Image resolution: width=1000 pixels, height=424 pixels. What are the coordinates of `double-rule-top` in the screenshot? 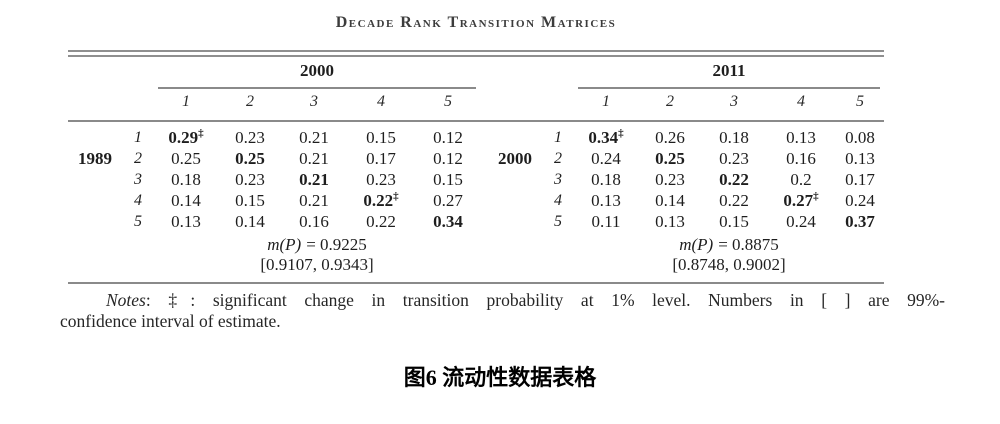 It's located at (476, 53).